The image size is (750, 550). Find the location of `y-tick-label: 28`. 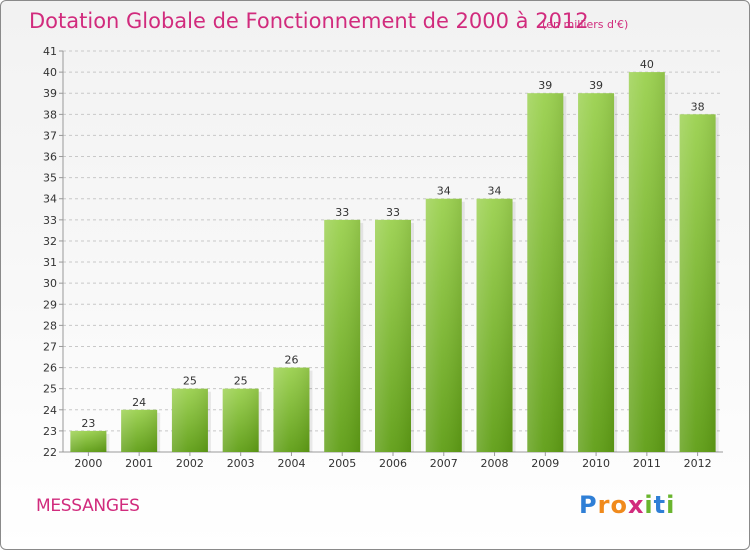

y-tick-label: 28 is located at coordinates (50, 325).